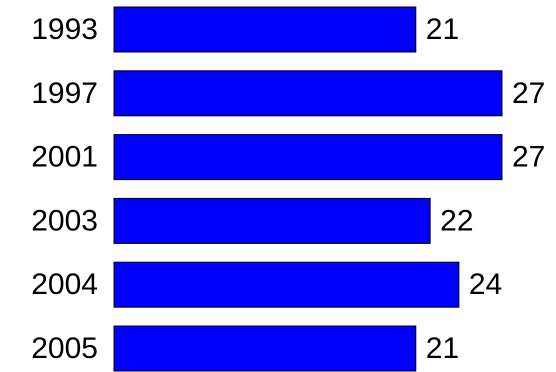  What do you see at coordinates (308, 93) in the screenshot?
I see `bar-1997` at bounding box center [308, 93].